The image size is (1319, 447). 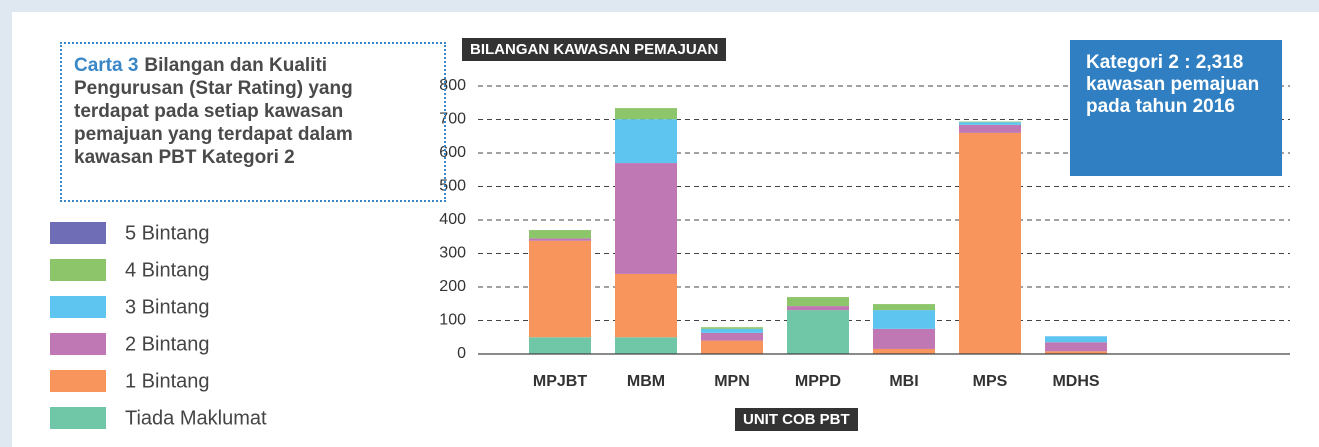 I want to click on x-tick-label: MBI, so click(x=903, y=381).